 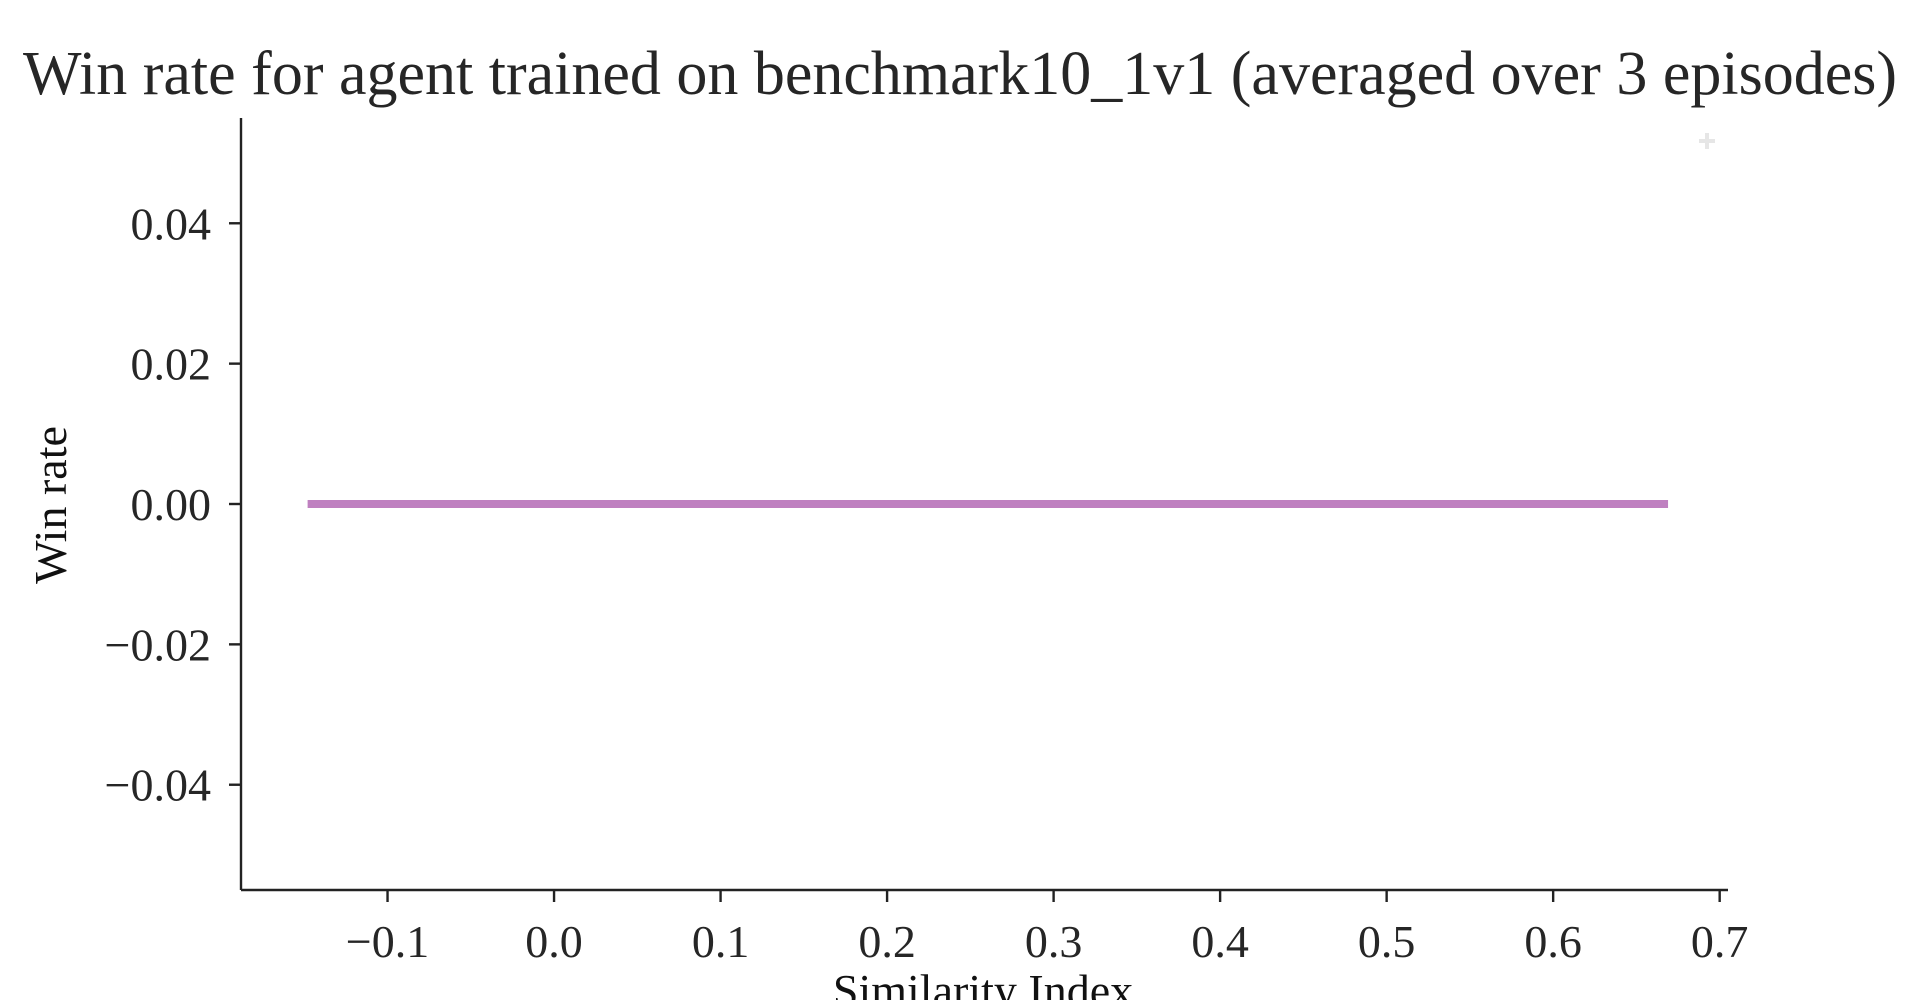 What do you see at coordinates (1720, 941) in the screenshot?
I see `x-tick-label: 0.7` at bounding box center [1720, 941].